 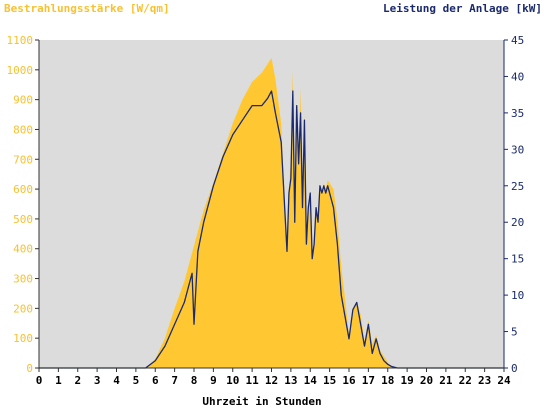 What do you see at coordinates (155, 380) in the screenshot?
I see `x-tick-label: 6` at bounding box center [155, 380].